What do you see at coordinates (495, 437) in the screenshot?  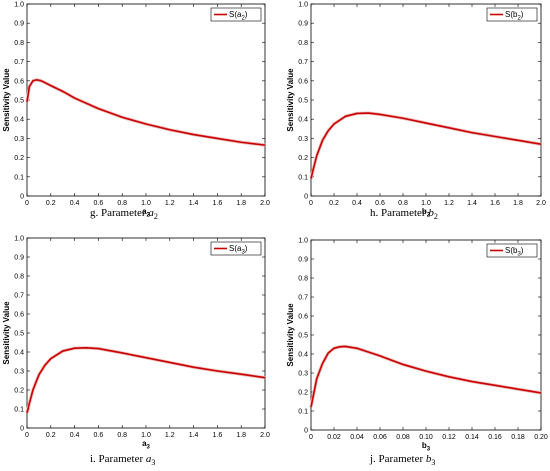 I see `x-tick-label: 0.16` at bounding box center [495, 437].